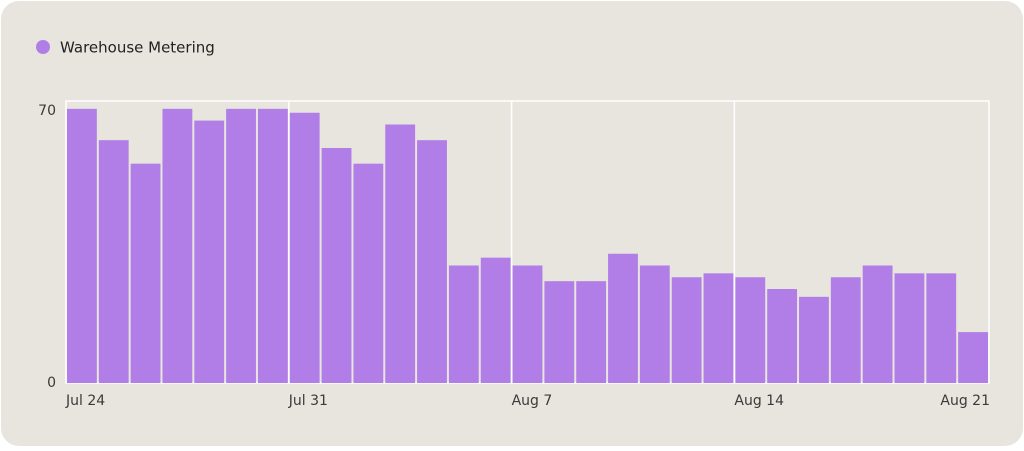 The width and height of the screenshot is (1024, 451). Describe the element at coordinates (47, 111) in the screenshot. I see `y-tick-label: 70` at that location.